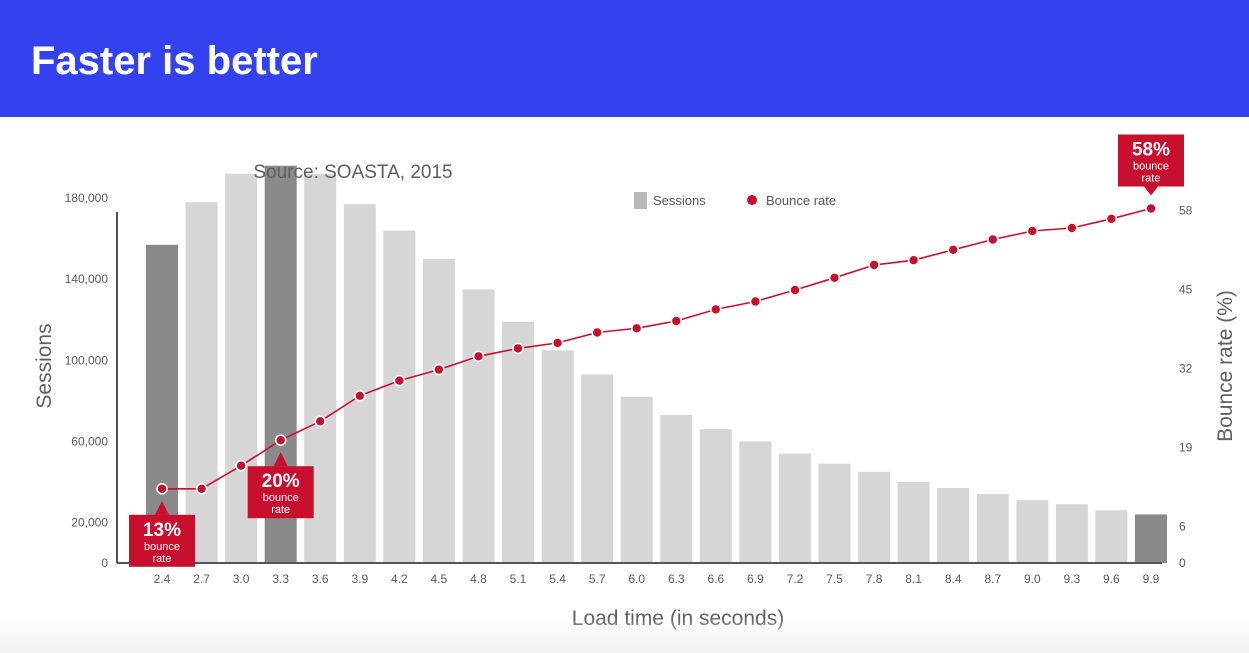 This screenshot has width=1249, height=653. What do you see at coordinates (1182, 527) in the screenshot?
I see `y2-tick-label: 6` at bounding box center [1182, 527].